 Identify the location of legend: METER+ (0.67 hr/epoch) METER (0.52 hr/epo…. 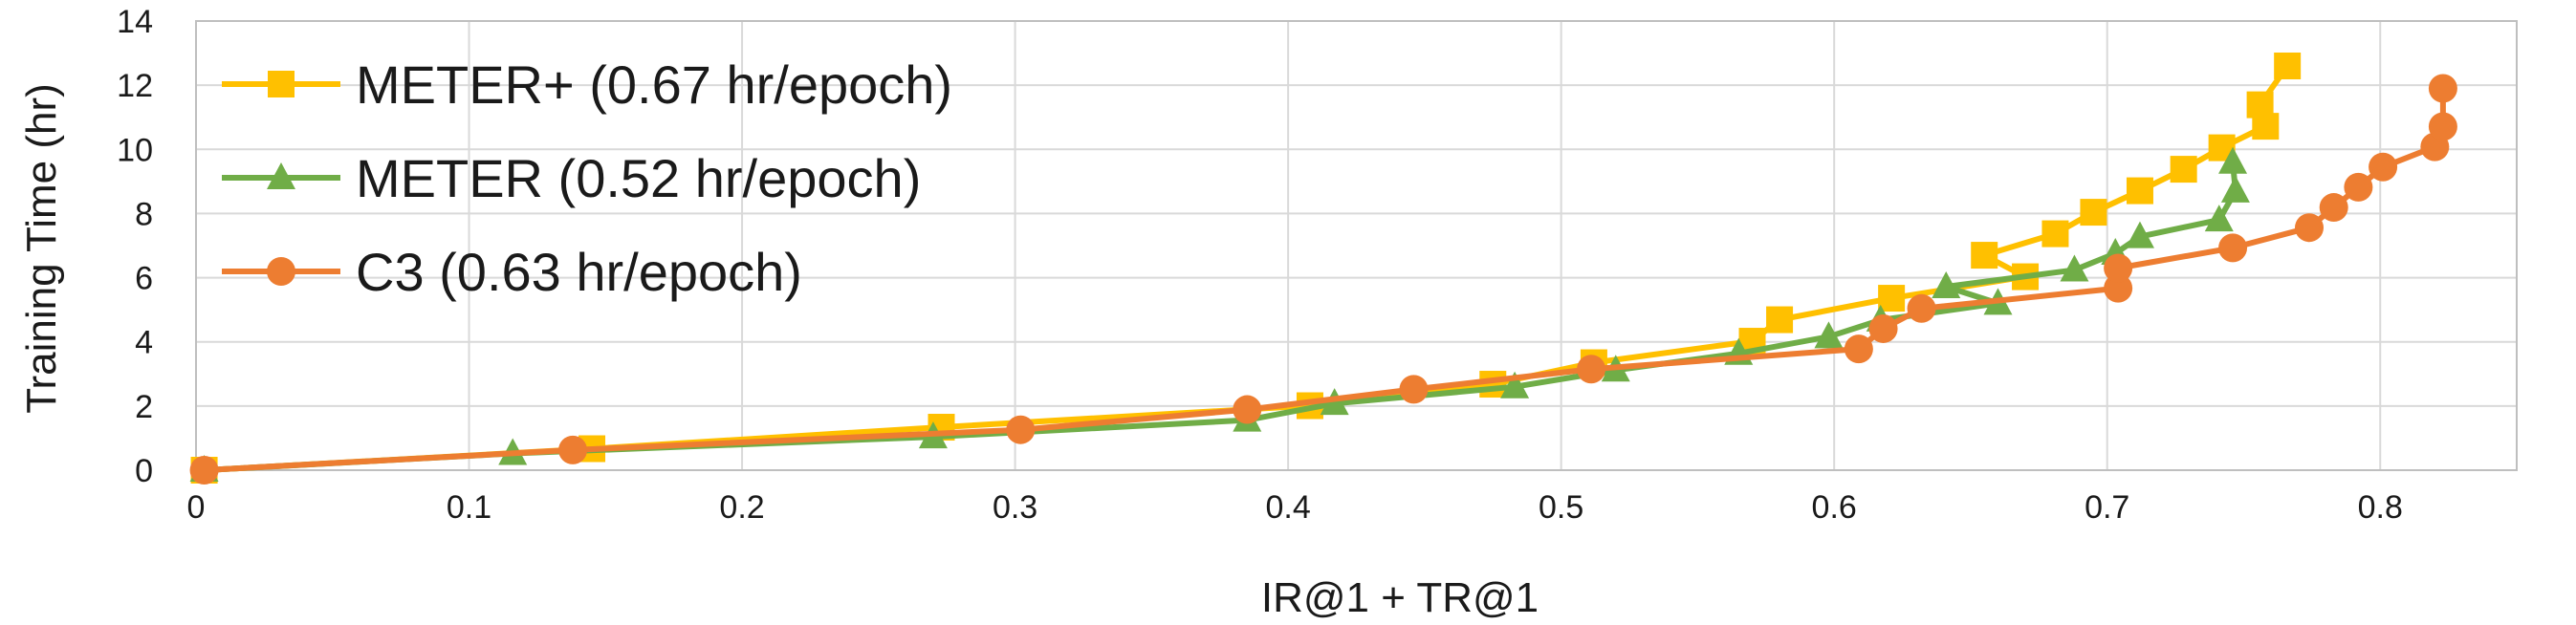
(587, 178).